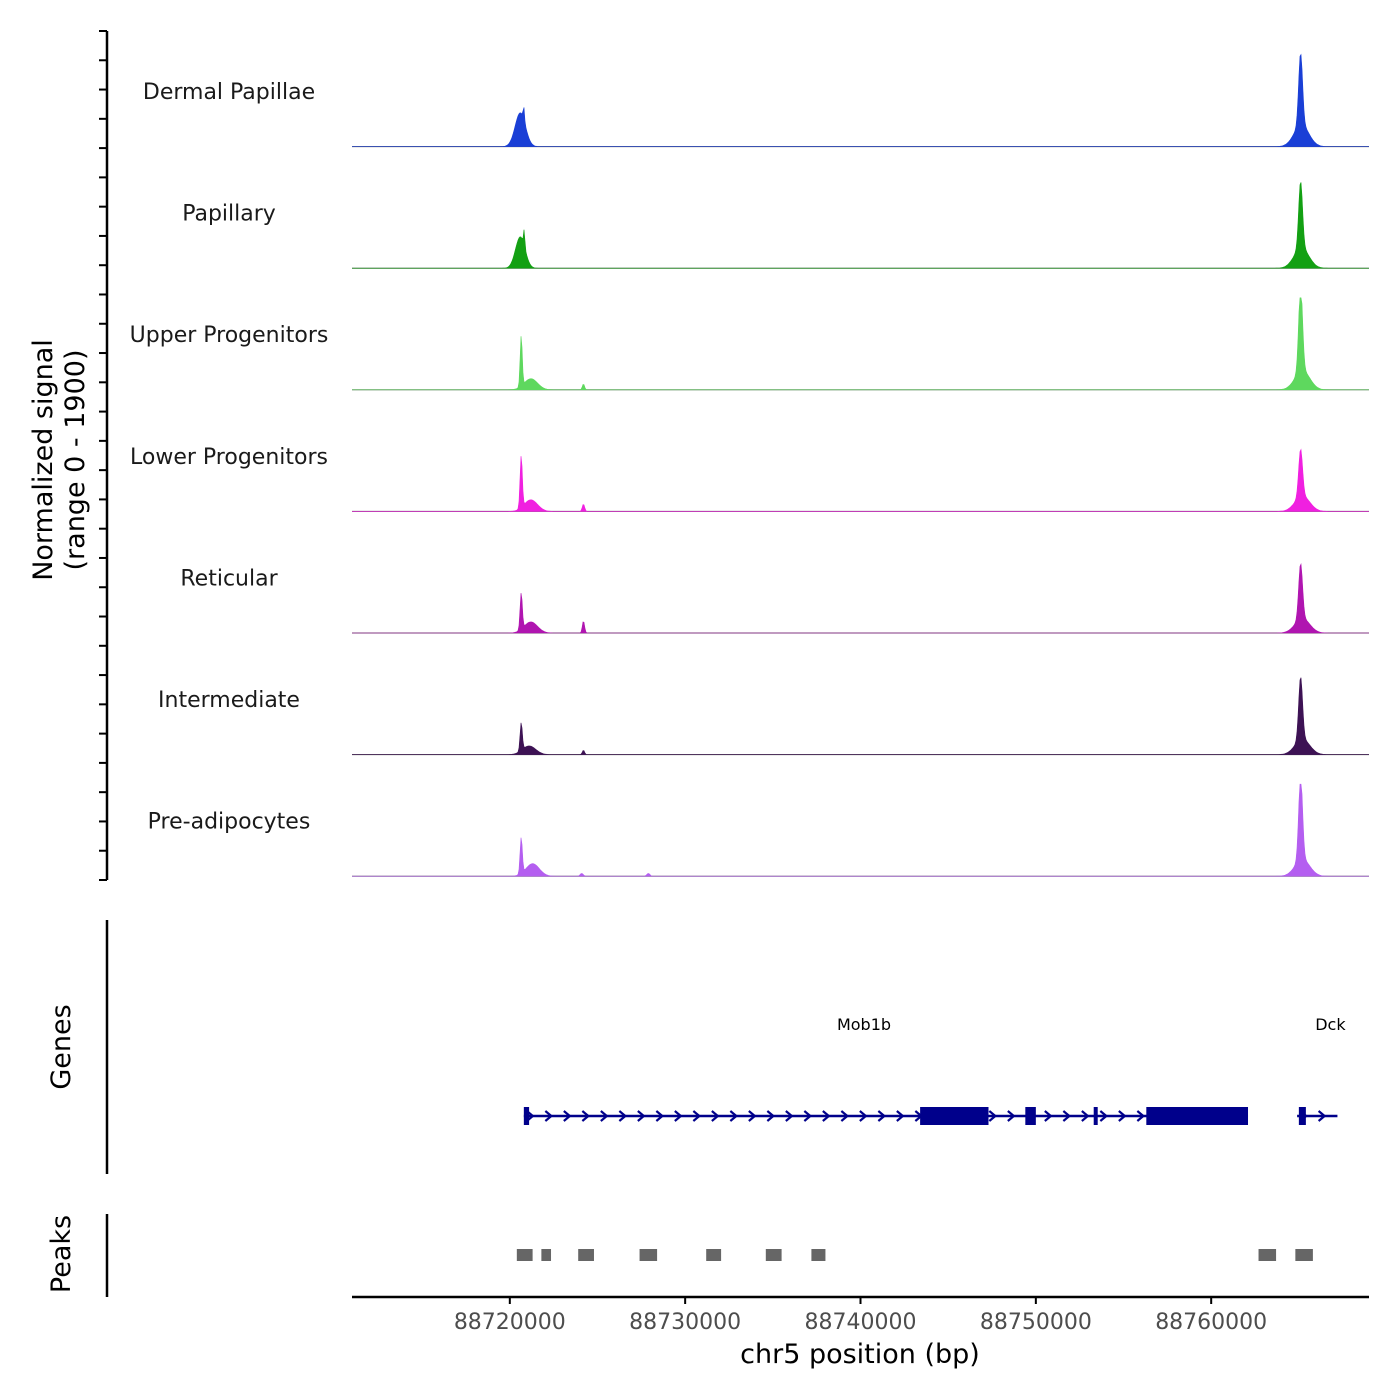  What do you see at coordinates (685, 1322) in the screenshot?
I see `x-tick-label: 88730000` at bounding box center [685, 1322].